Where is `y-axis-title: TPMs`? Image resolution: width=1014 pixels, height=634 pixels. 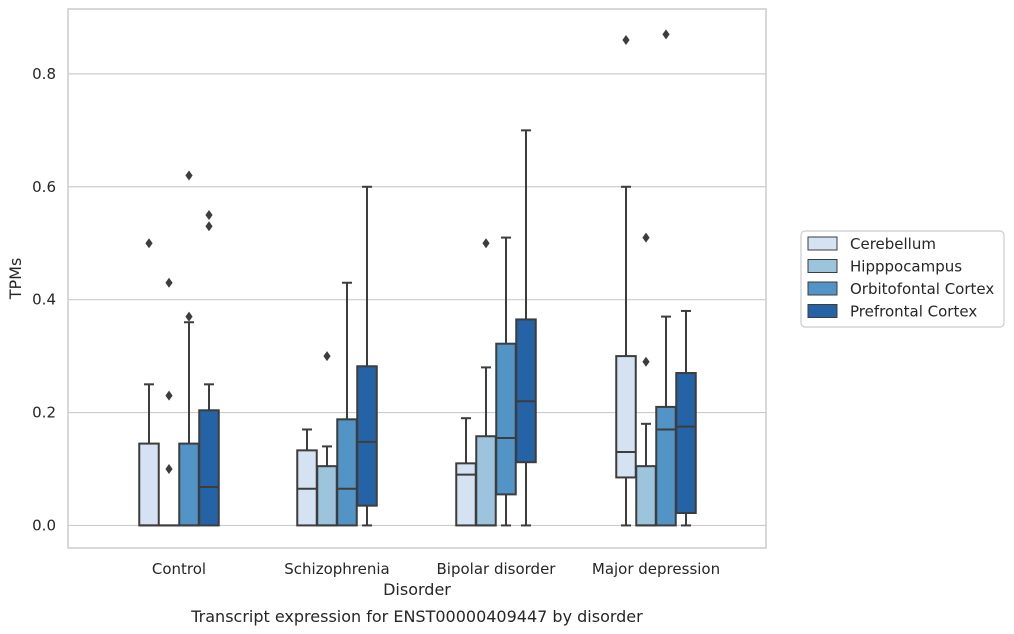
y-axis-title: TPMs is located at coordinates (15, 279).